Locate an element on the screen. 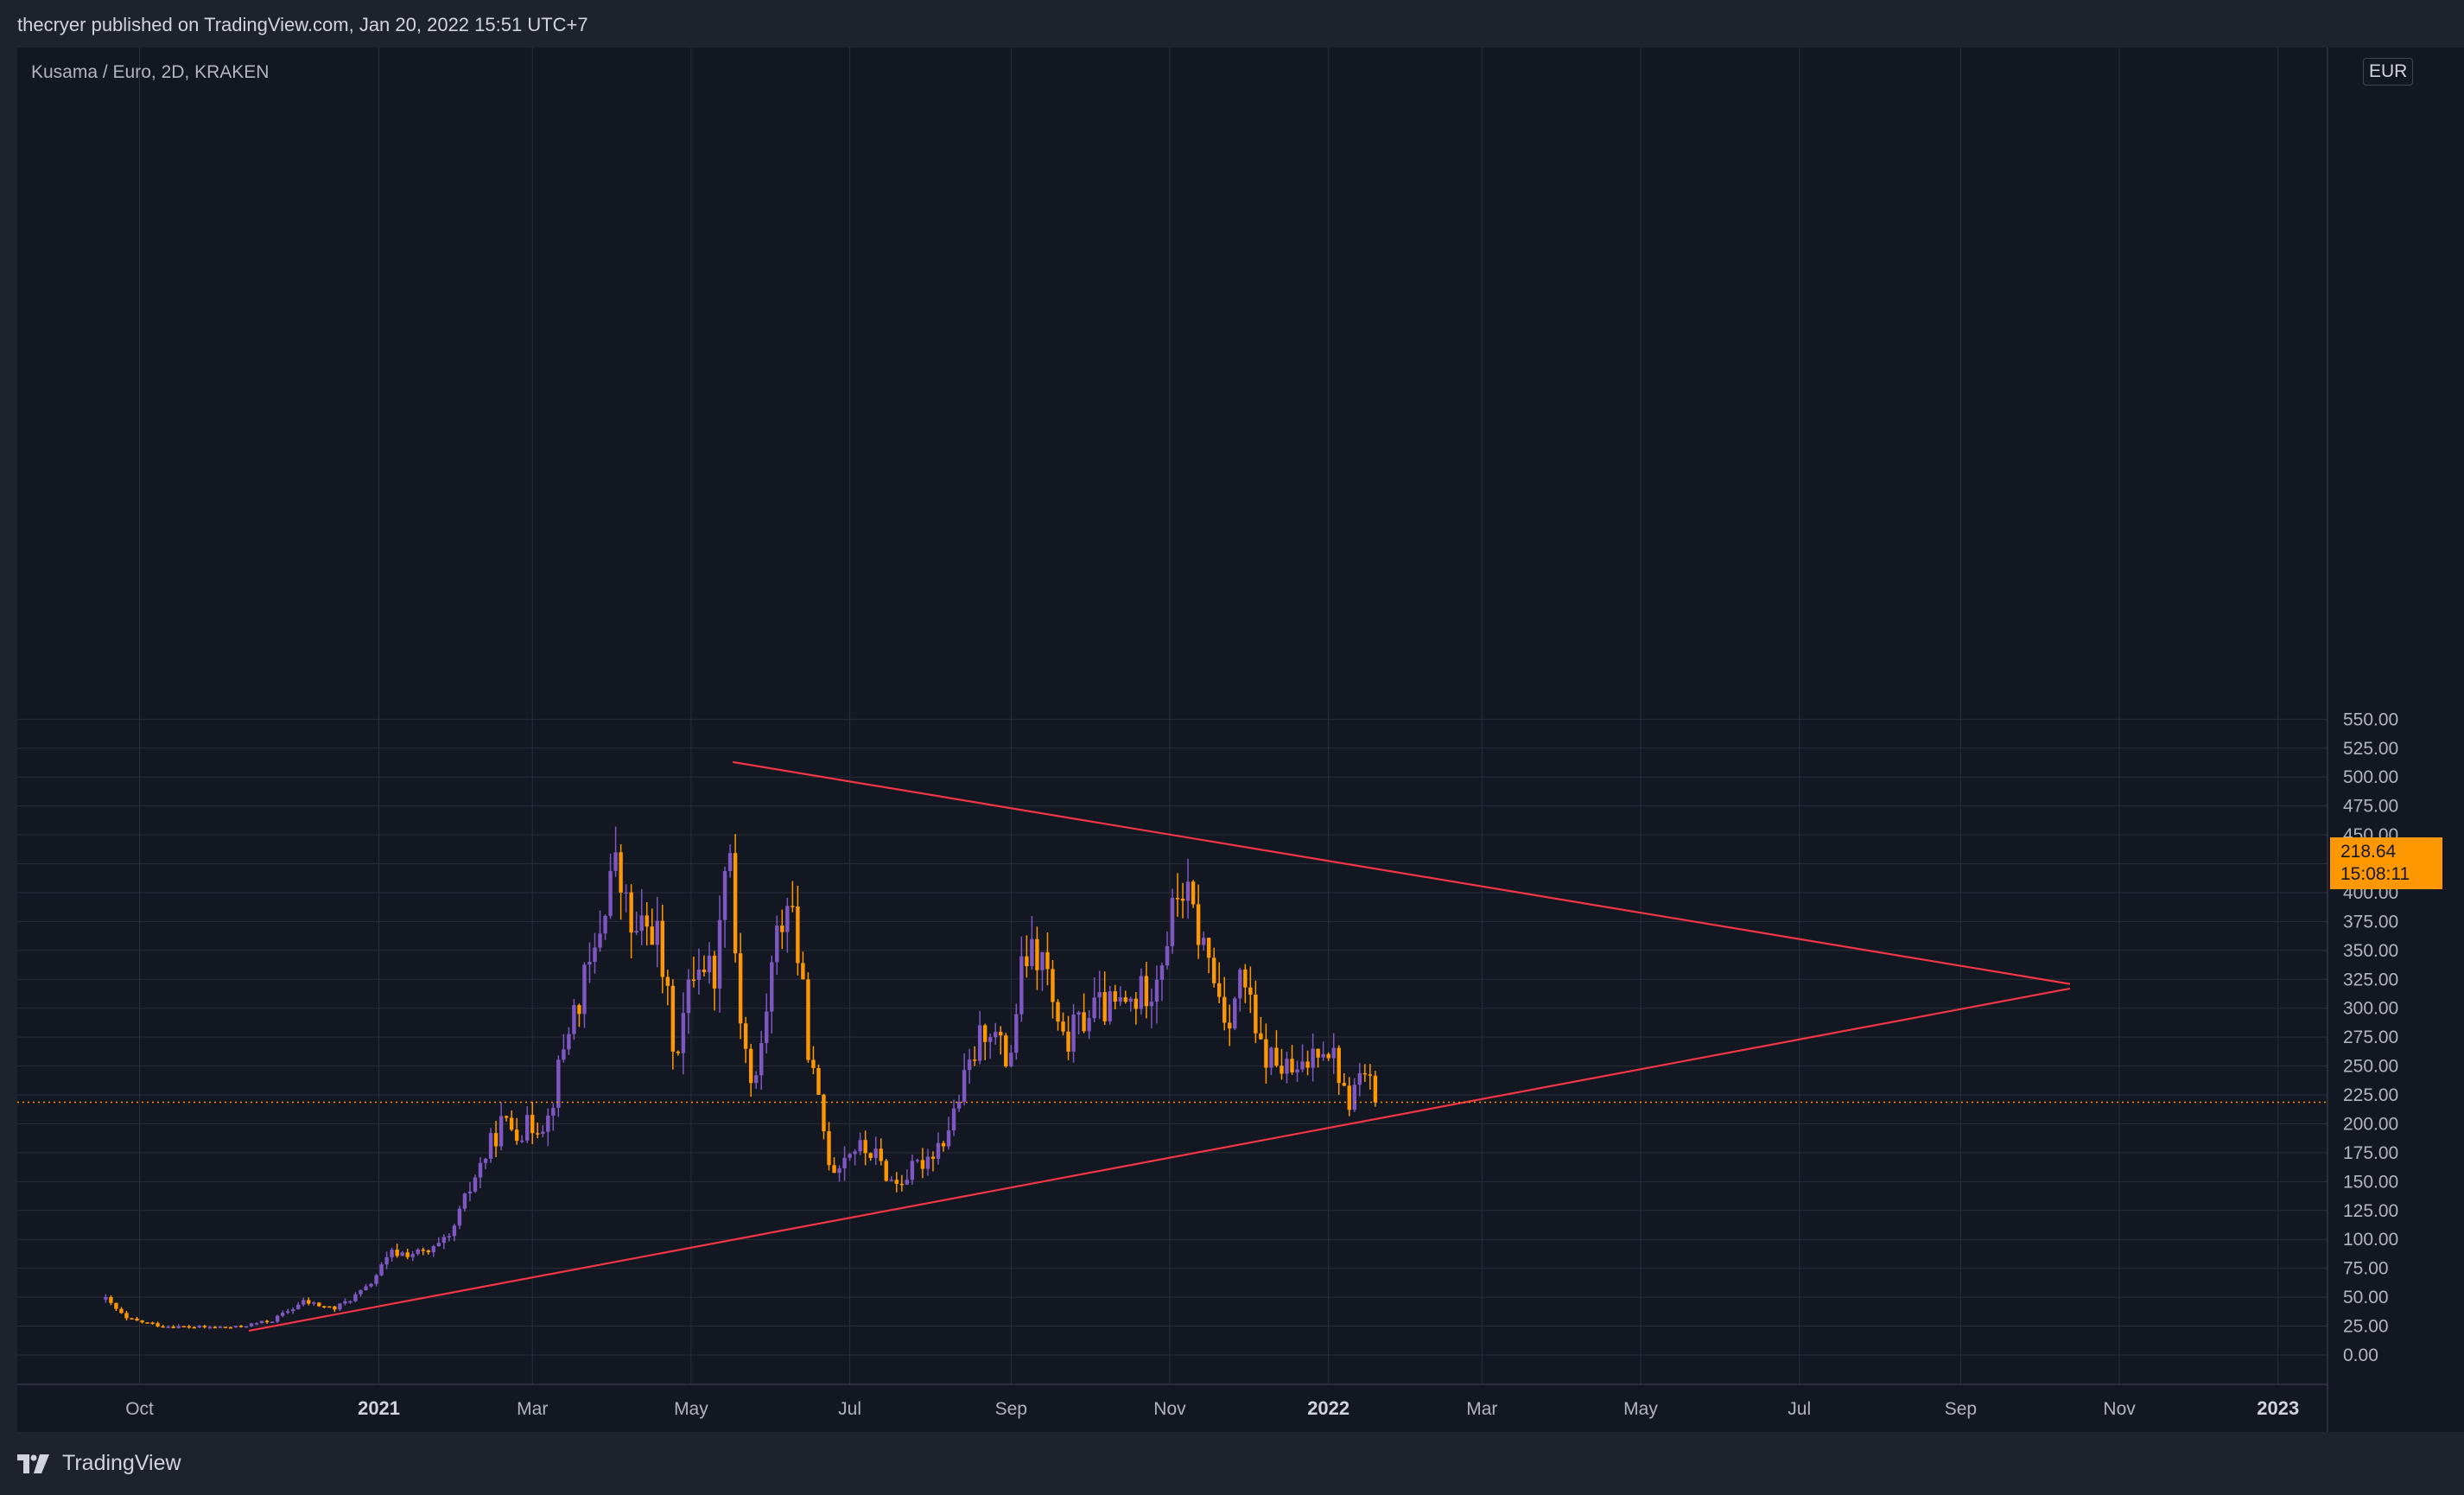 The image size is (2464, 1495). price-tick-label: 250.00 is located at coordinates (2370, 1067).